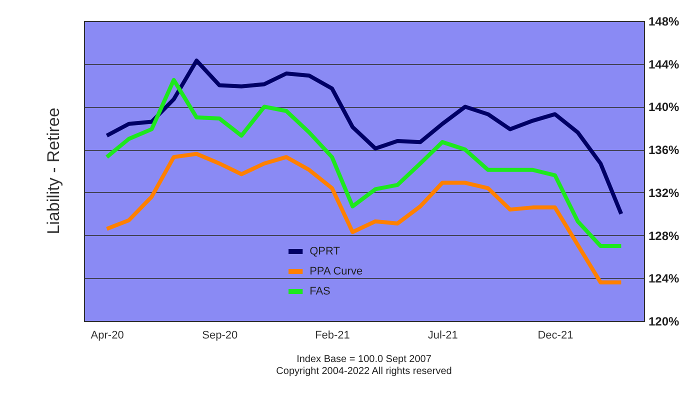 The image size is (686, 418). What do you see at coordinates (364, 359) in the screenshot?
I see `text: Index Base = 100.0 Sept 2007` at bounding box center [364, 359].